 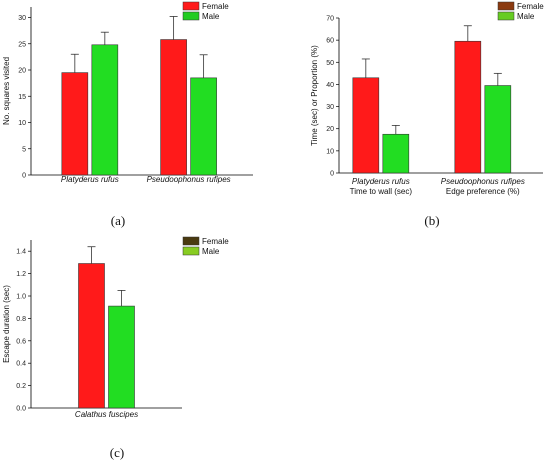 I want to click on y-tick-label: 40, so click(x=330, y=85).